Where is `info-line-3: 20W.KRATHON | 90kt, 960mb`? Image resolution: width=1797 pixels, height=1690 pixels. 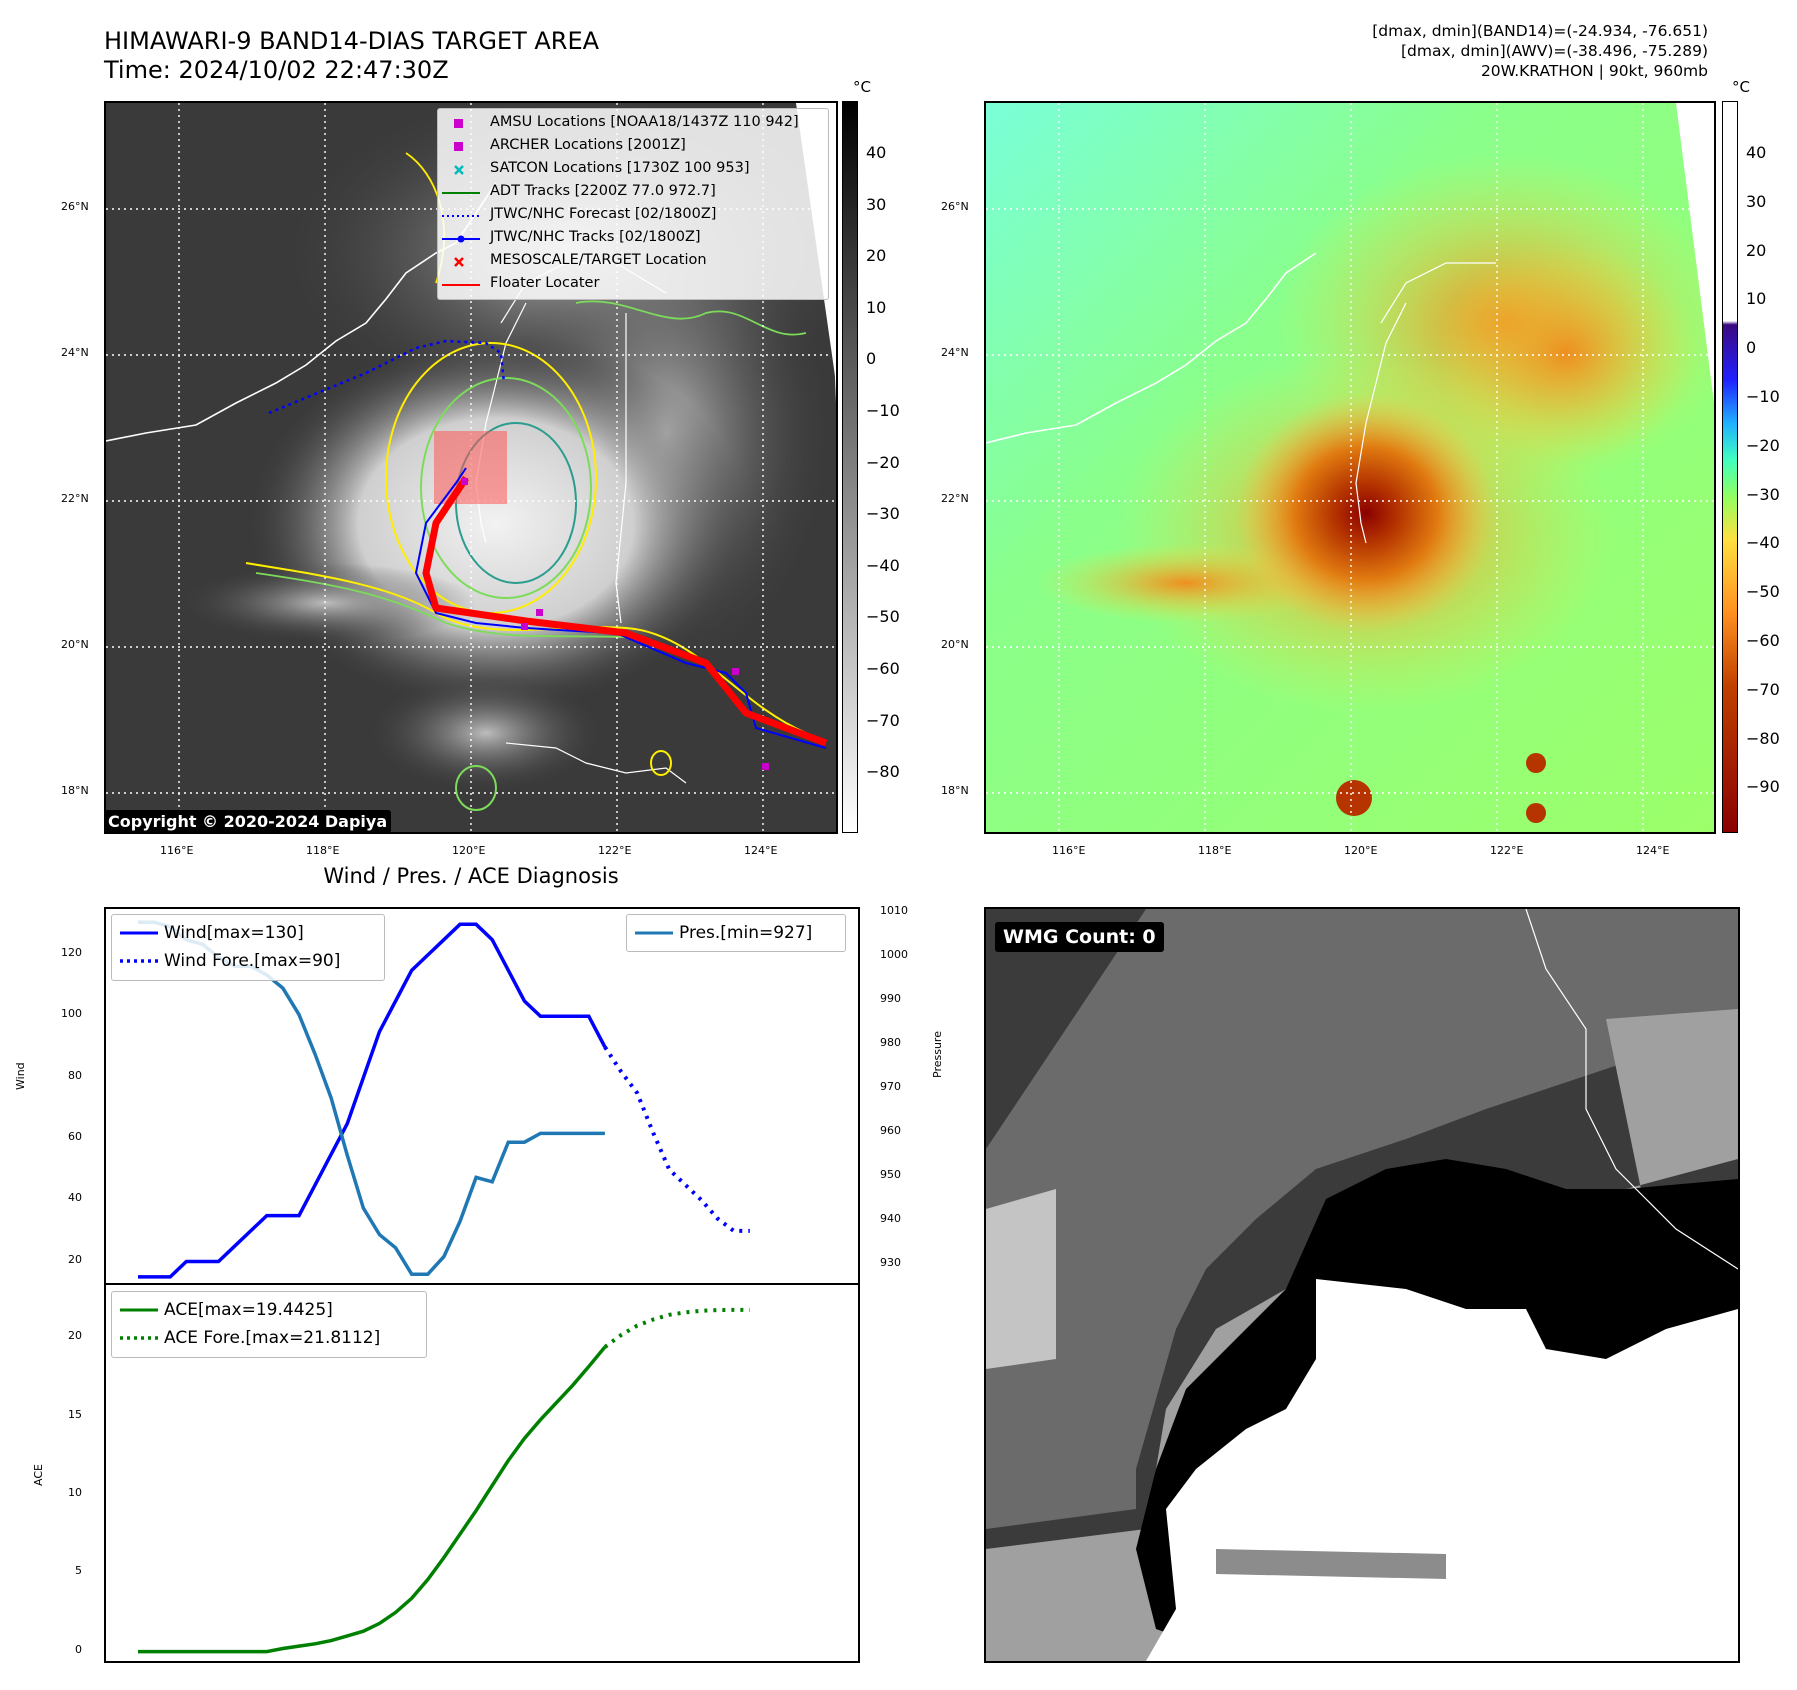
info-line-3: 20W.KRATHON | 90kt, 960mb is located at coordinates (1594, 71).